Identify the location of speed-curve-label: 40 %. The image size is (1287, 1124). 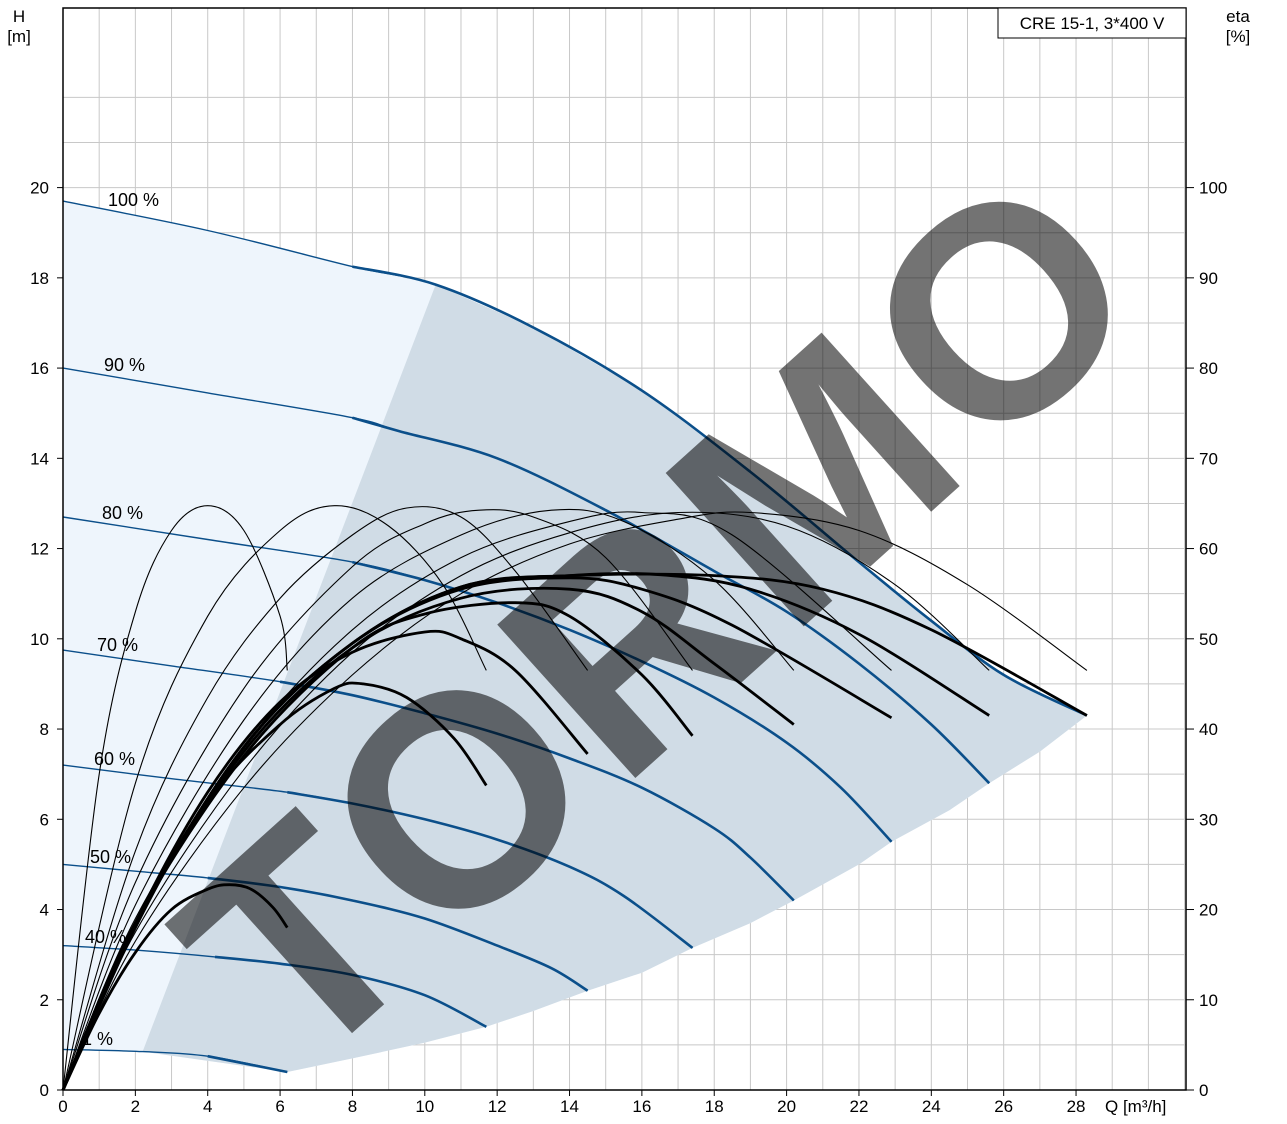
(105, 937).